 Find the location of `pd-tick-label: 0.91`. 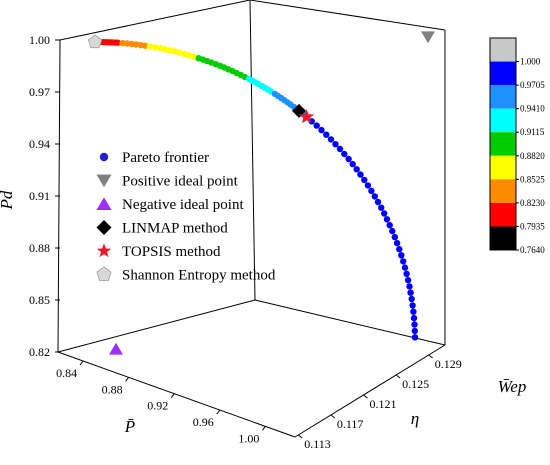

pd-tick-label: 0.91 is located at coordinates (39, 196).